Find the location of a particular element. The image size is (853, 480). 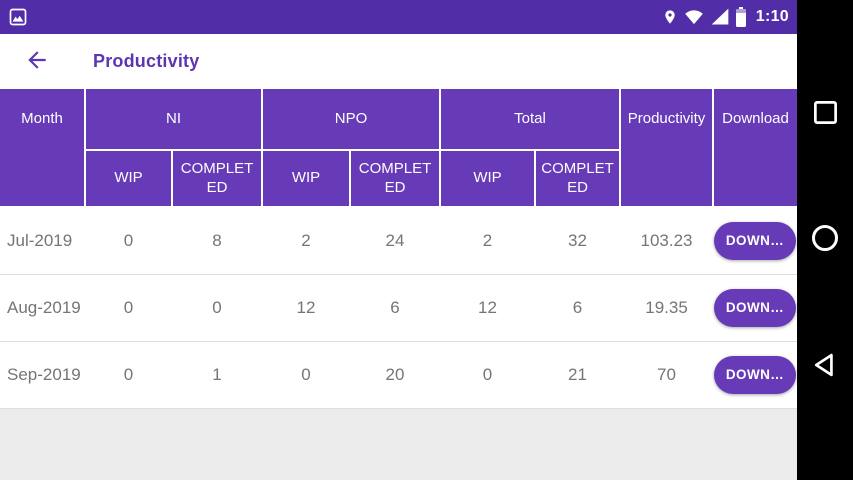

home-button is located at coordinates (825, 239).